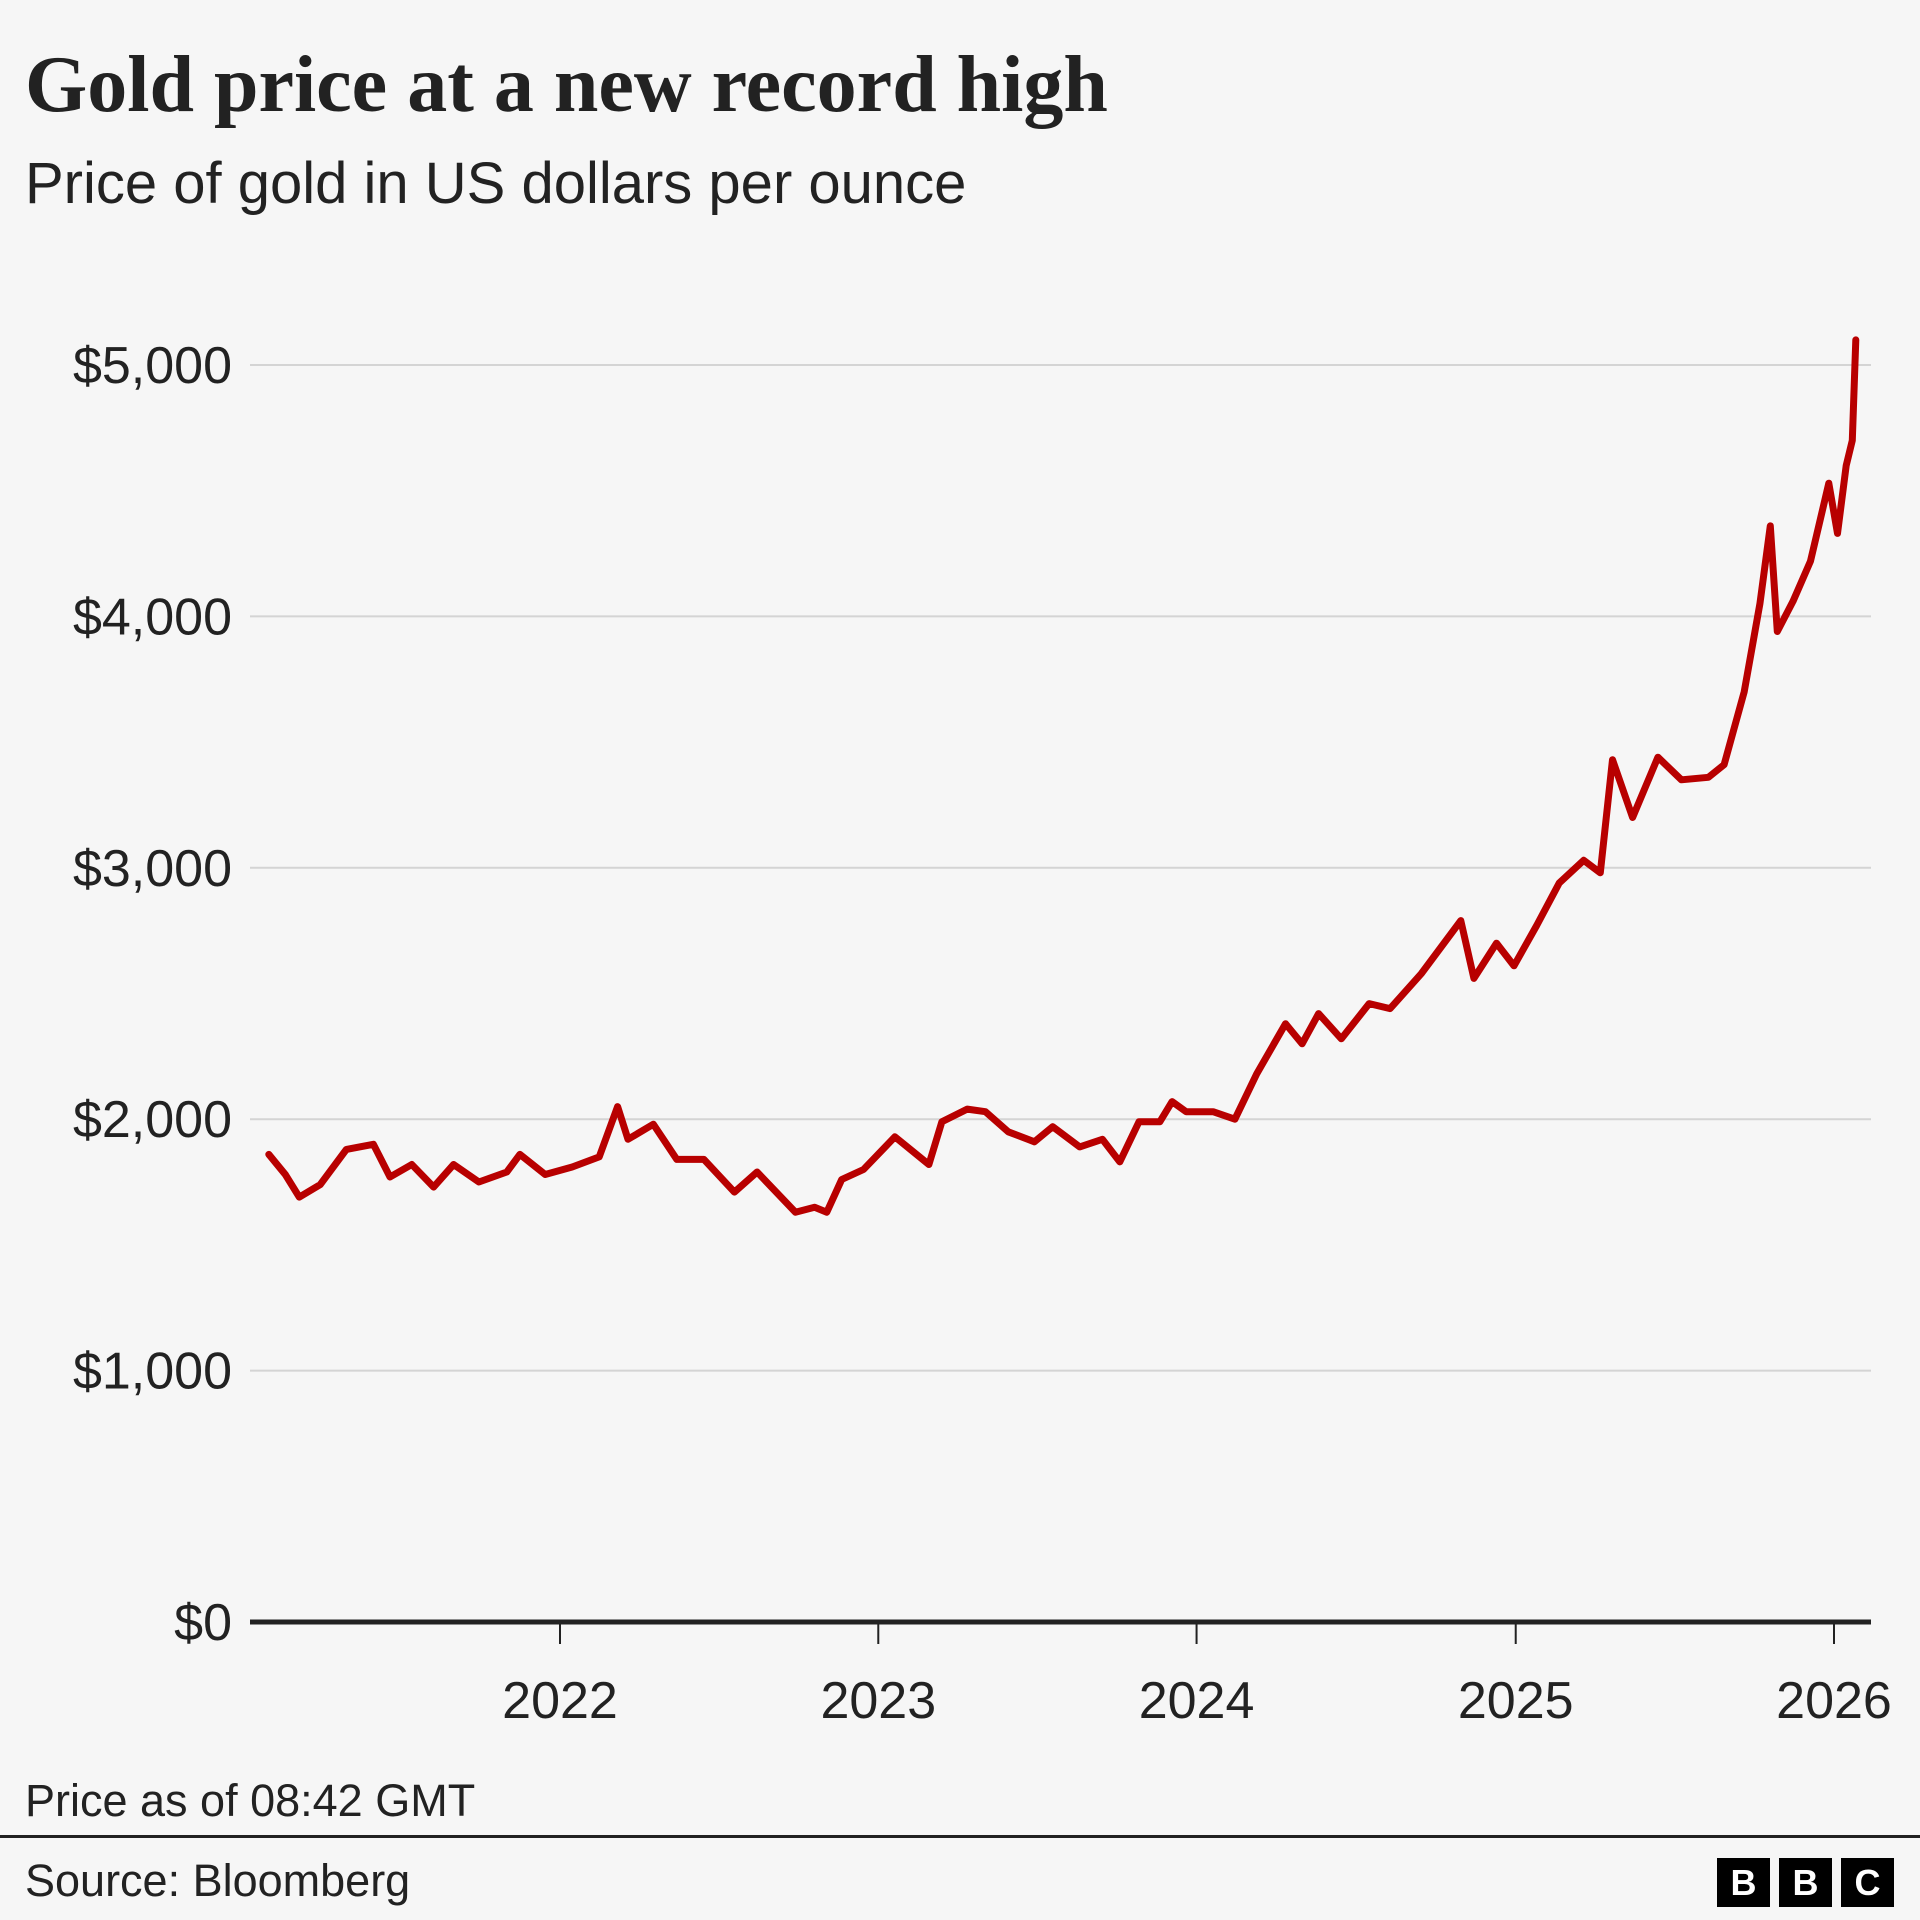  I want to click on y-tick-label: $2,000, so click(152, 1120).